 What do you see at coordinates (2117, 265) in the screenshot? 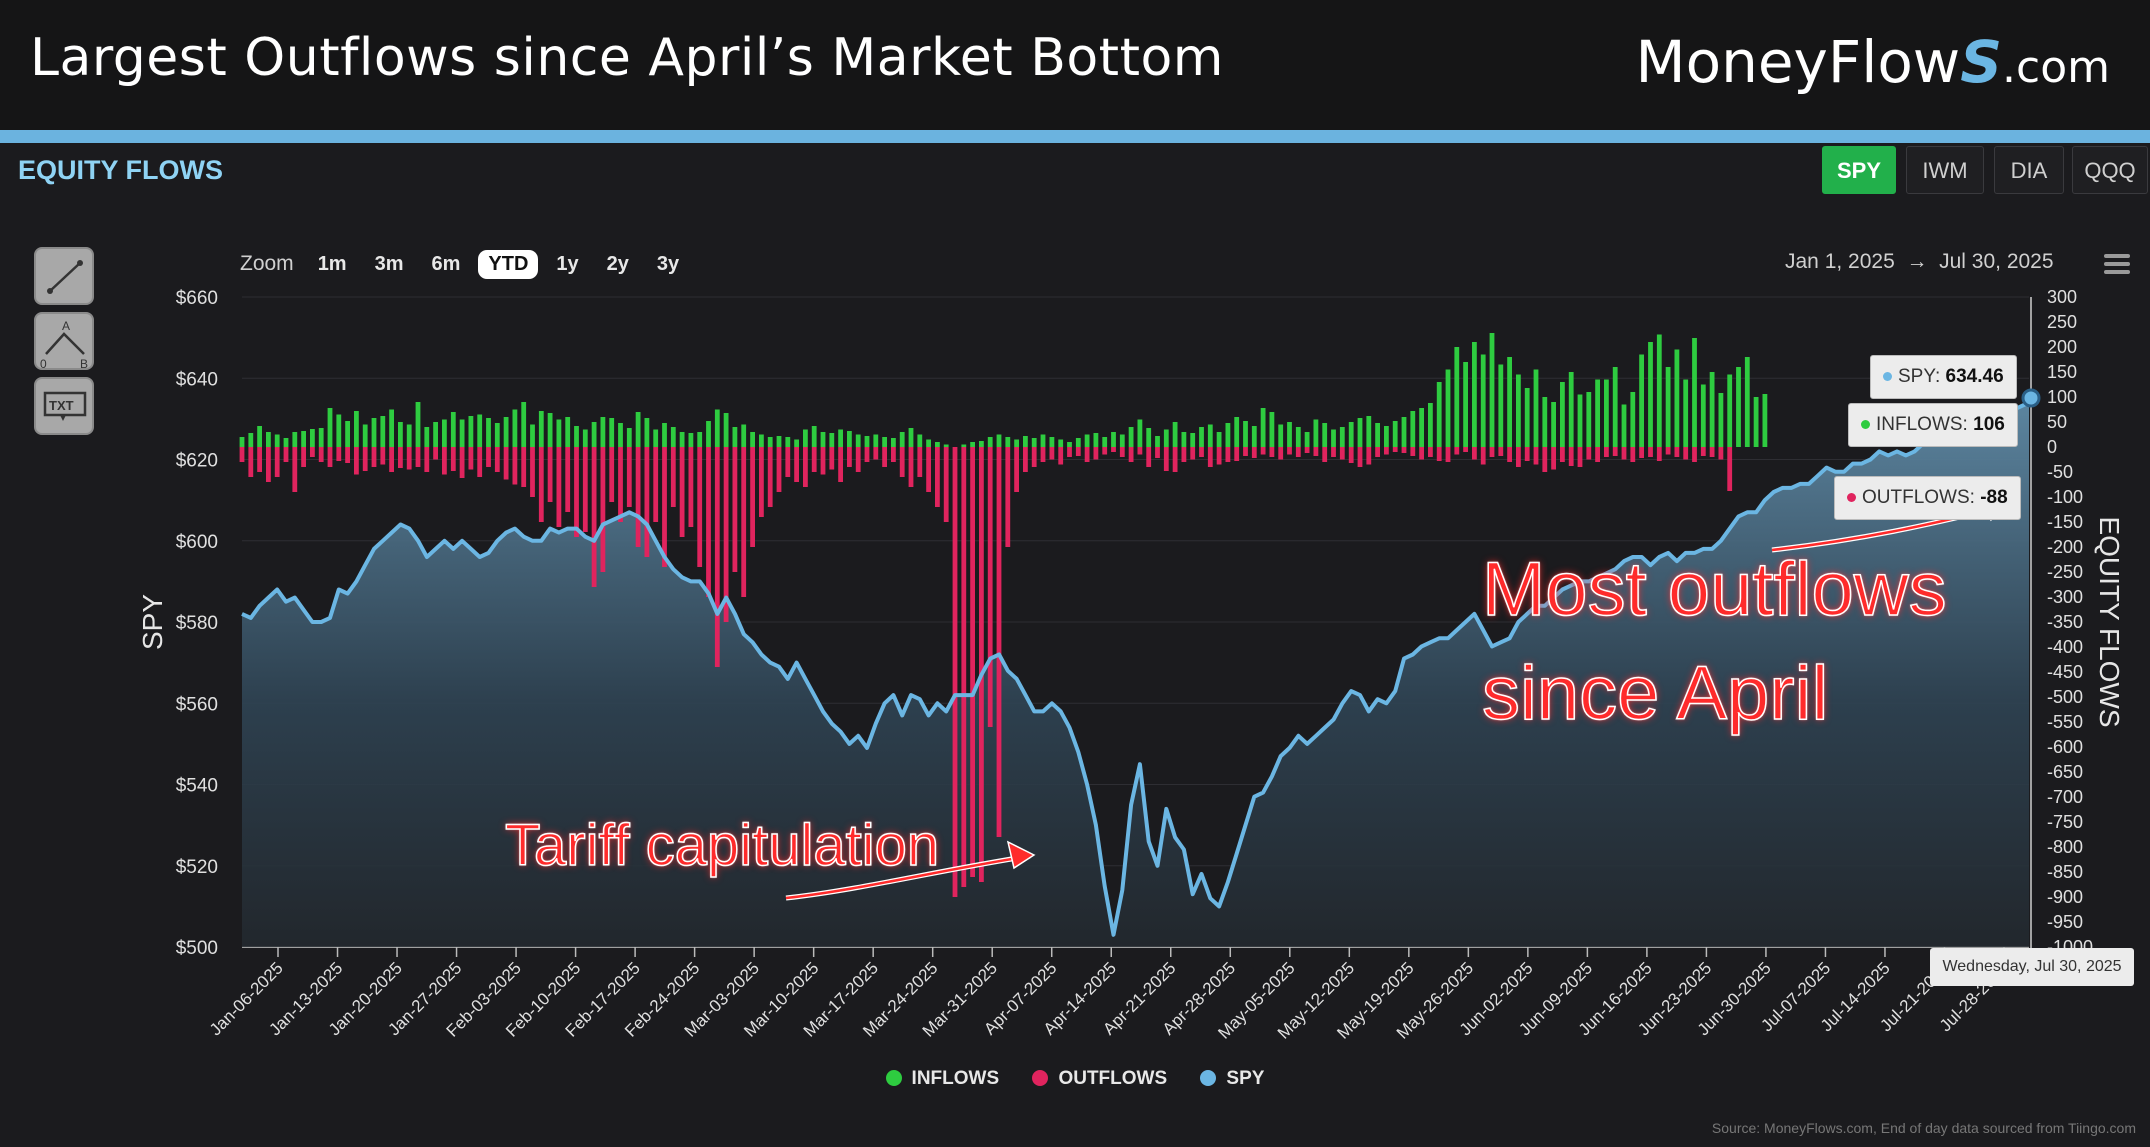
I see `chart-menu-icon` at bounding box center [2117, 265].